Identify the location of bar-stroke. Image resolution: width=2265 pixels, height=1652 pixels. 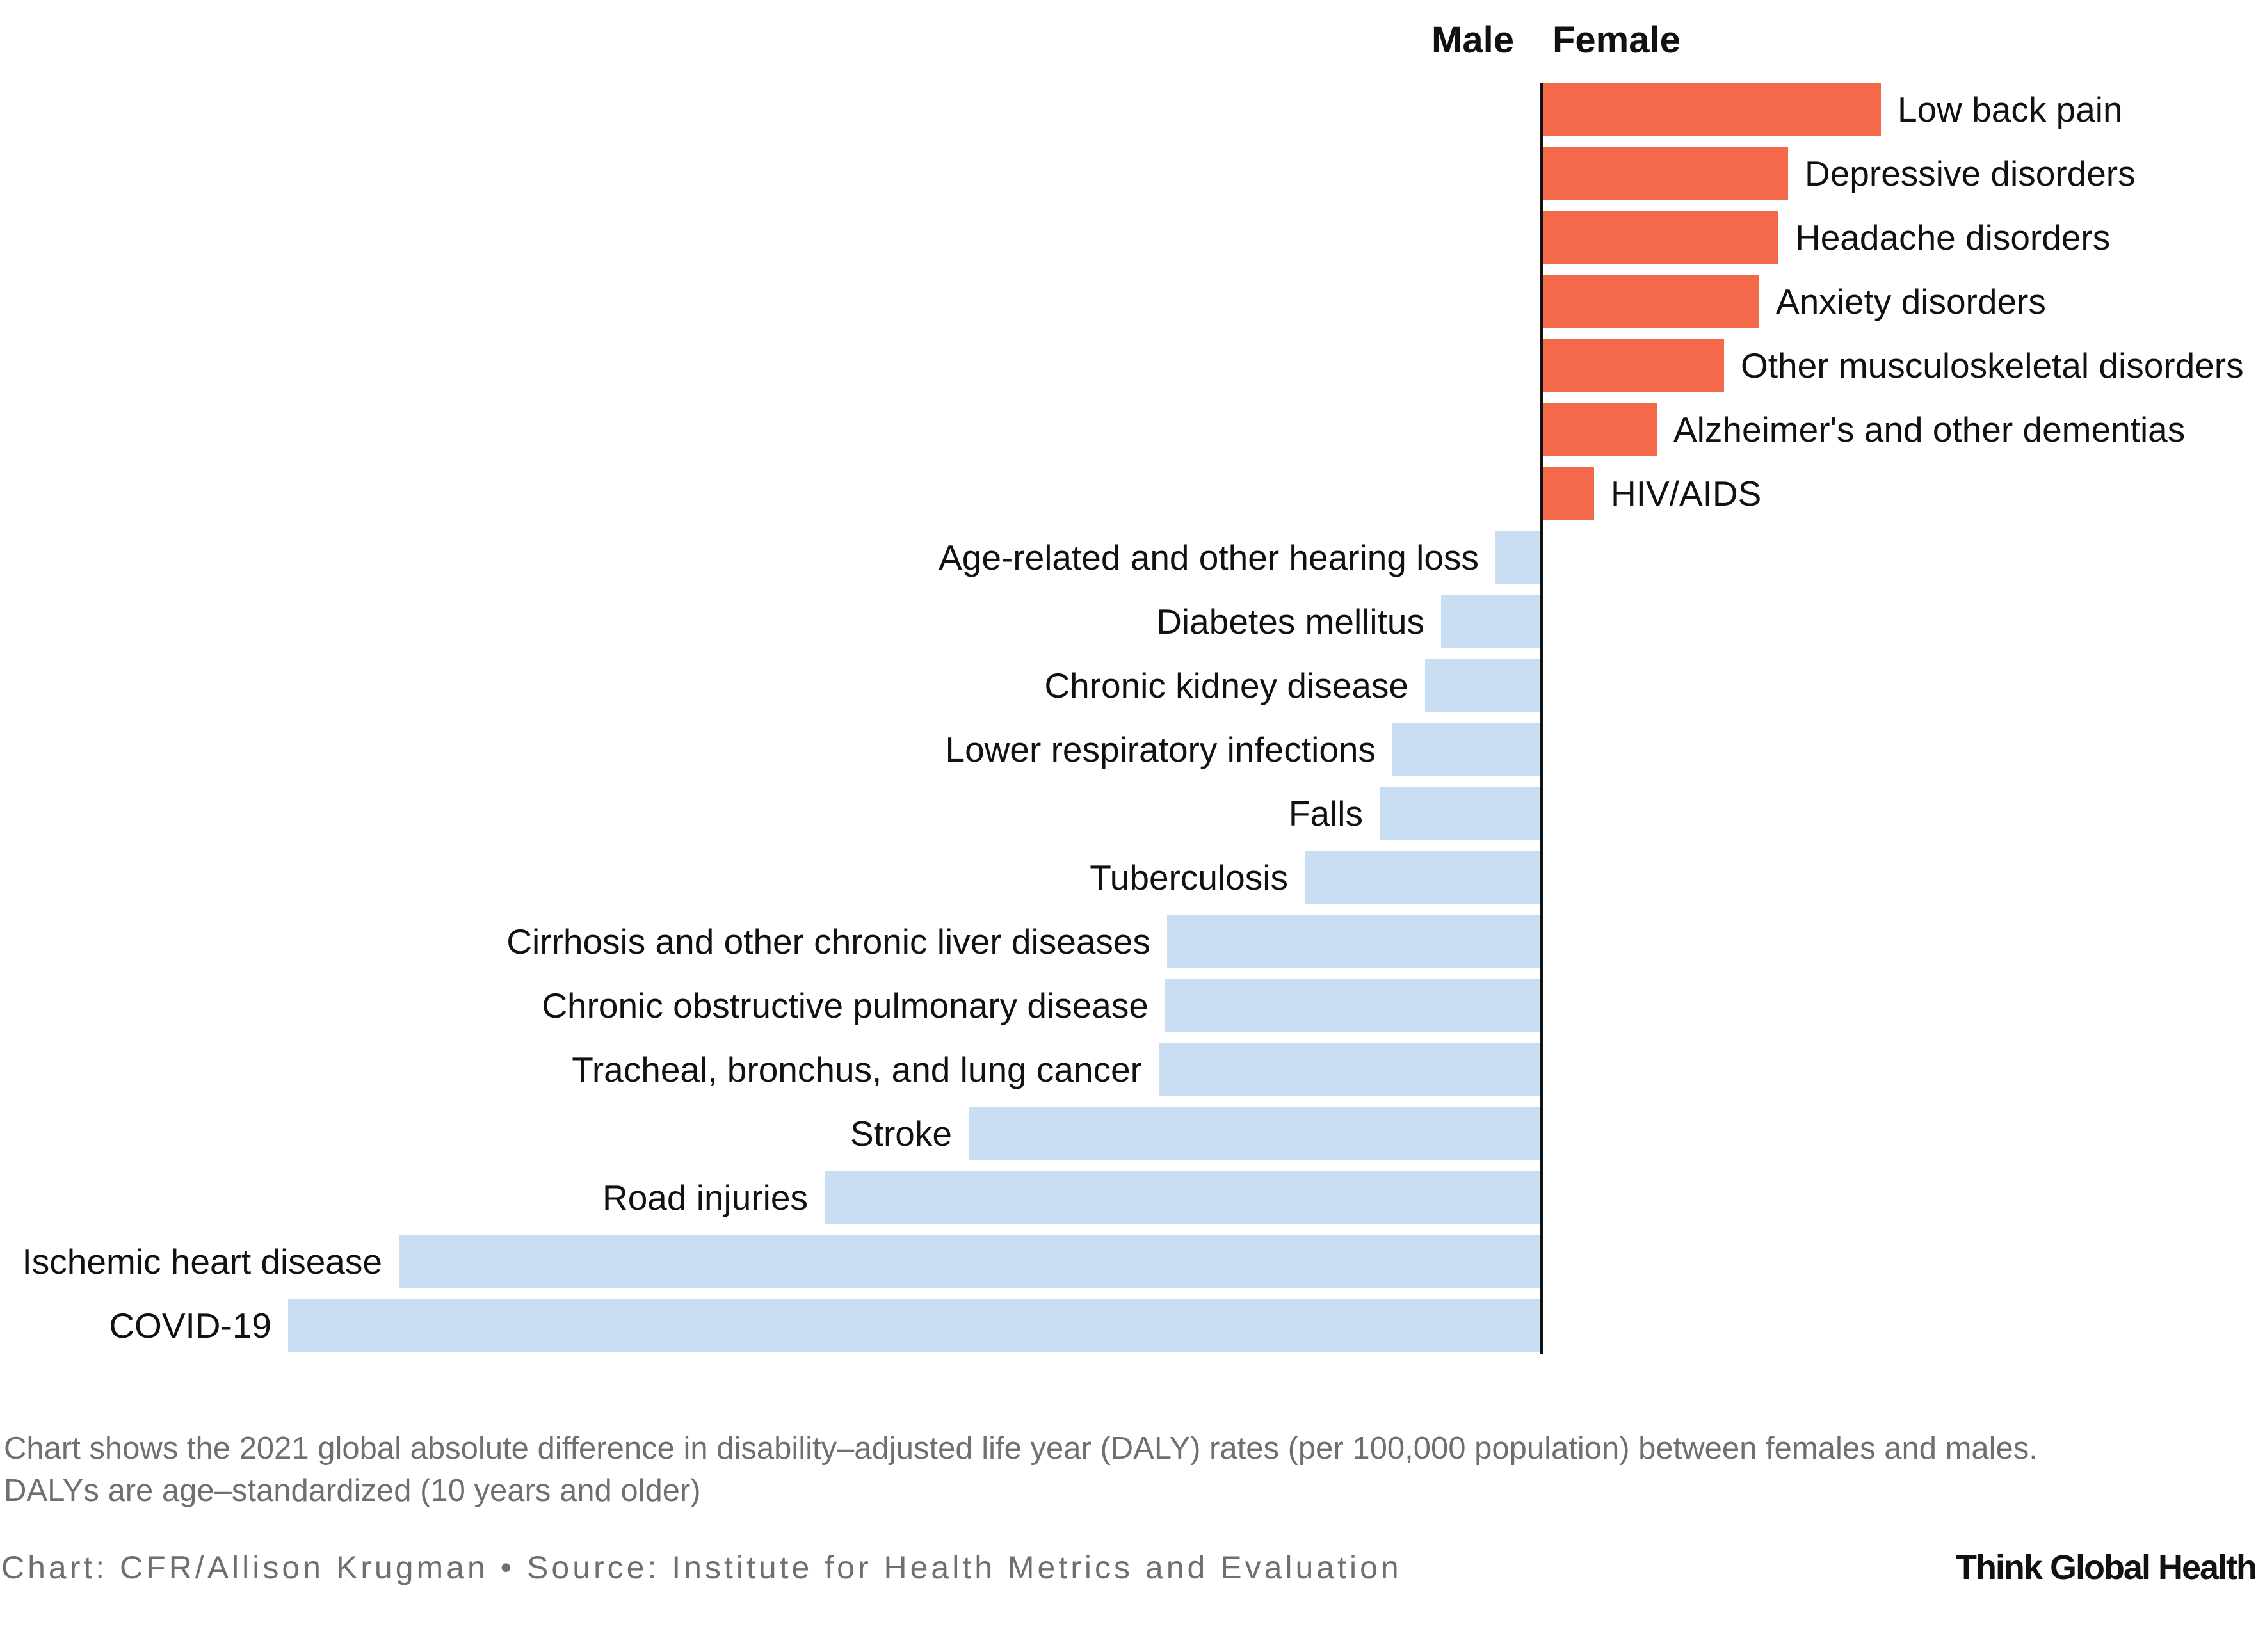
(1255, 1133).